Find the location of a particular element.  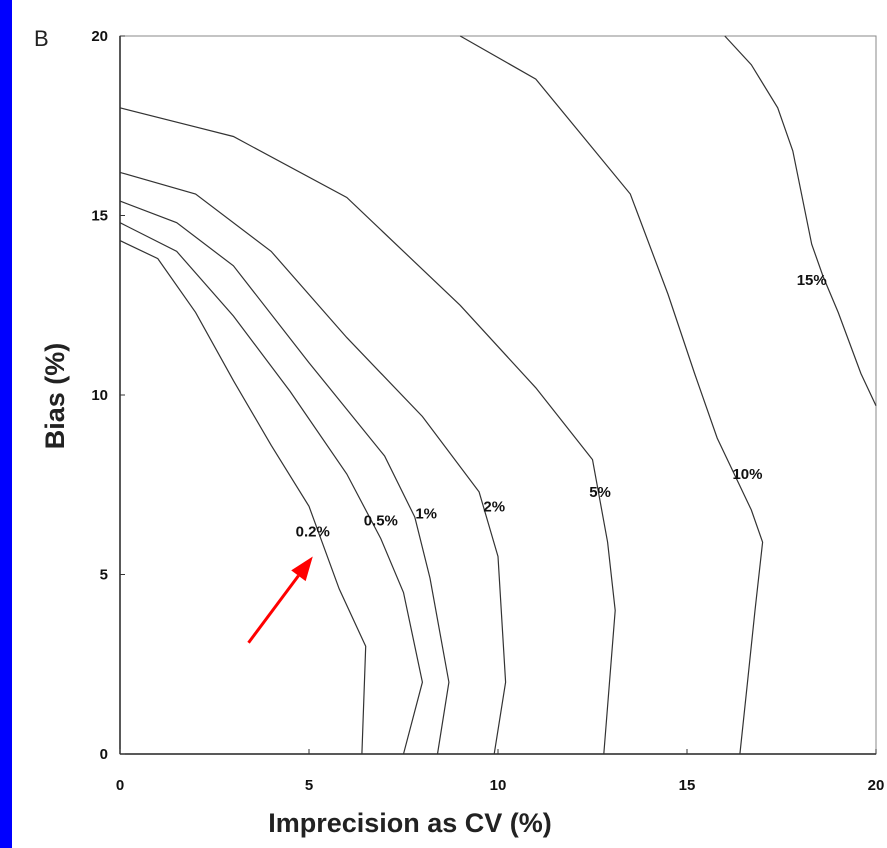

contour-label-0.2%: 0.2% is located at coordinates (313, 531).